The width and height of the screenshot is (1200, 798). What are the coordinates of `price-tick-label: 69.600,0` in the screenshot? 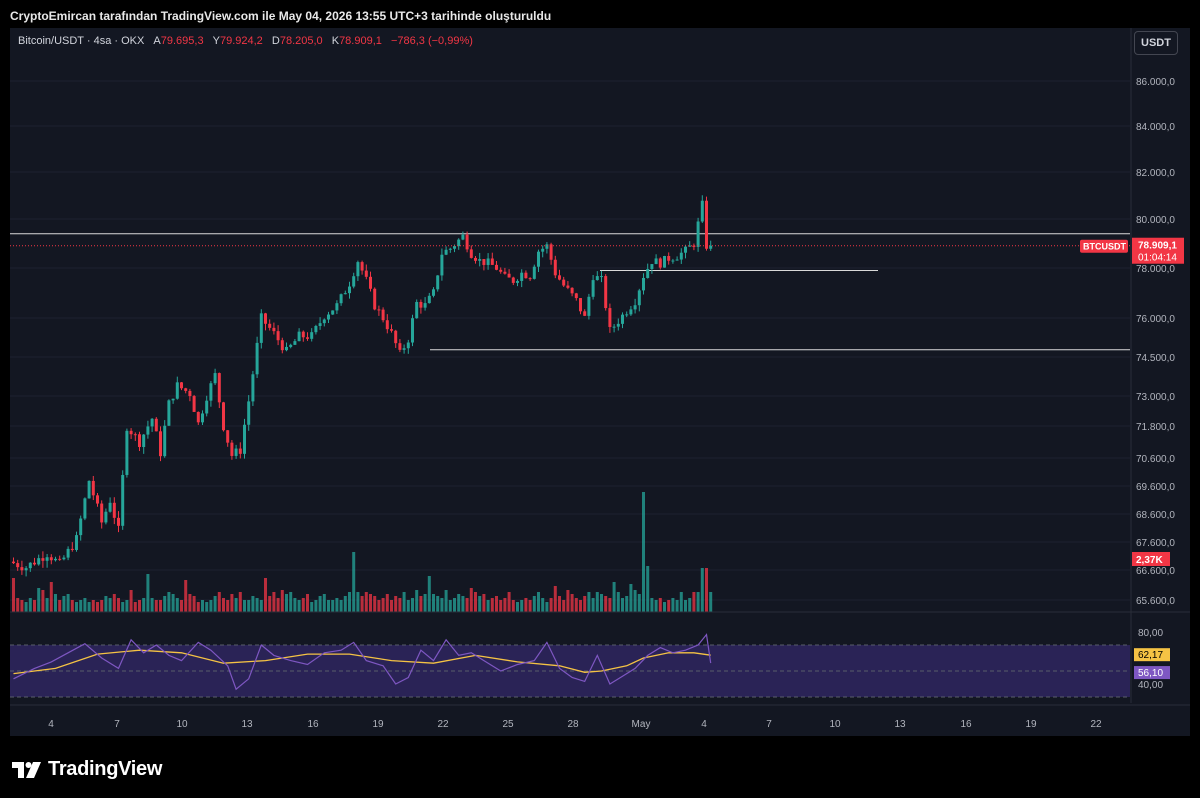 It's located at (1155, 487).